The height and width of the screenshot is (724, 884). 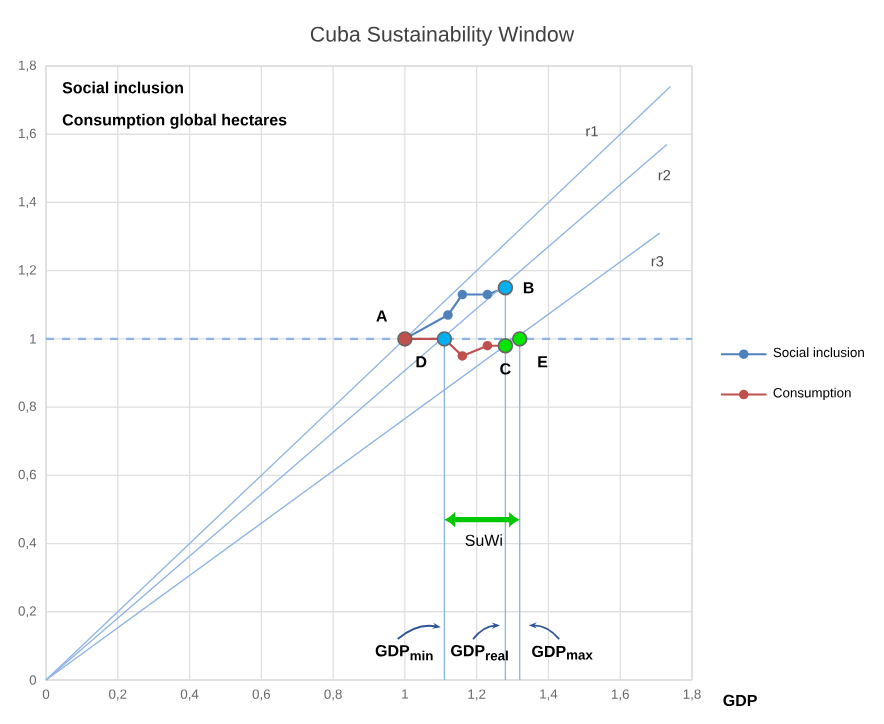 What do you see at coordinates (442, 36) in the screenshot?
I see `chart-title: Cuba Sustainability Window` at bounding box center [442, 36].